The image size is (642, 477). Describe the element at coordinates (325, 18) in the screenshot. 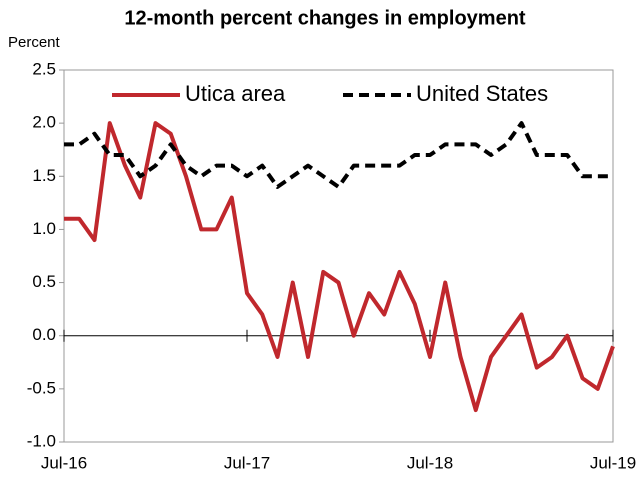

I see `chart-title: 12-month percent changes in employment` at that location.